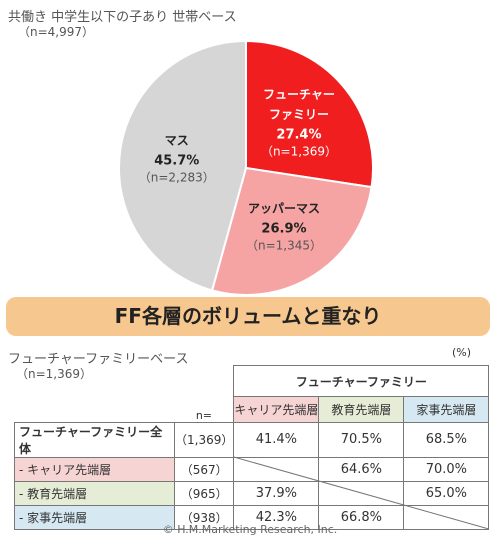 Image resolution: width=500 pixels, height=543 pixels. What do you see at coordinates (361, 439) in the screenshot?
I see `value-cell: 70.5%` at bounding box center [361, 439].